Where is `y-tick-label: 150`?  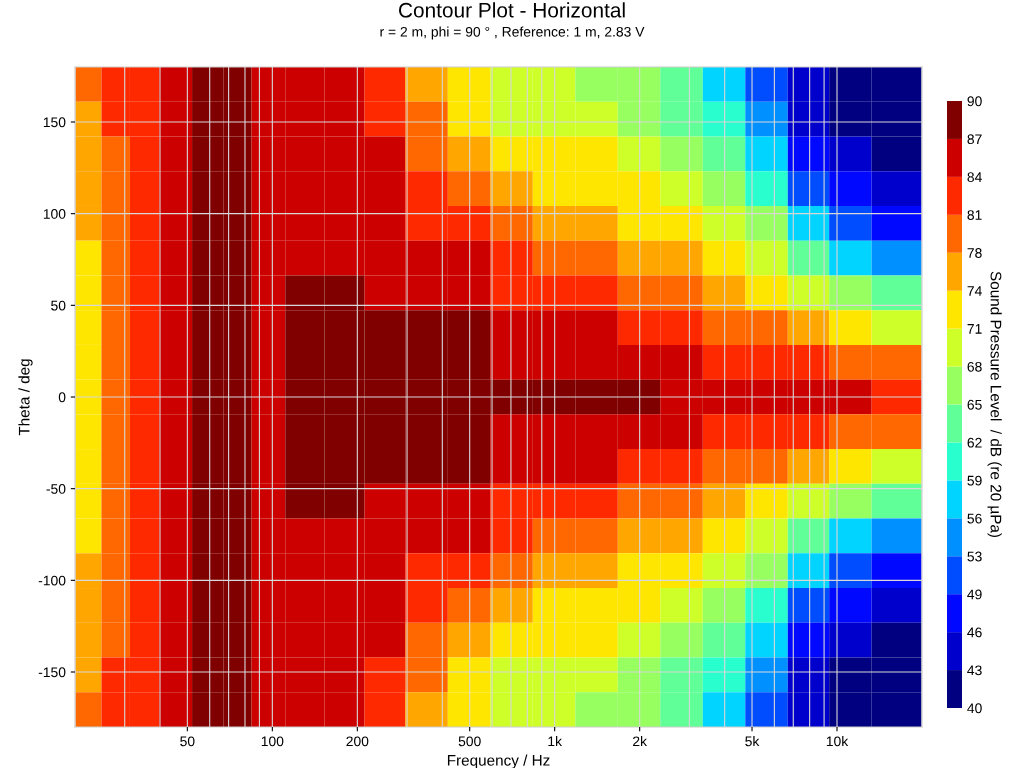
y-tick-label: 150 is located at coordinates (54, 122).